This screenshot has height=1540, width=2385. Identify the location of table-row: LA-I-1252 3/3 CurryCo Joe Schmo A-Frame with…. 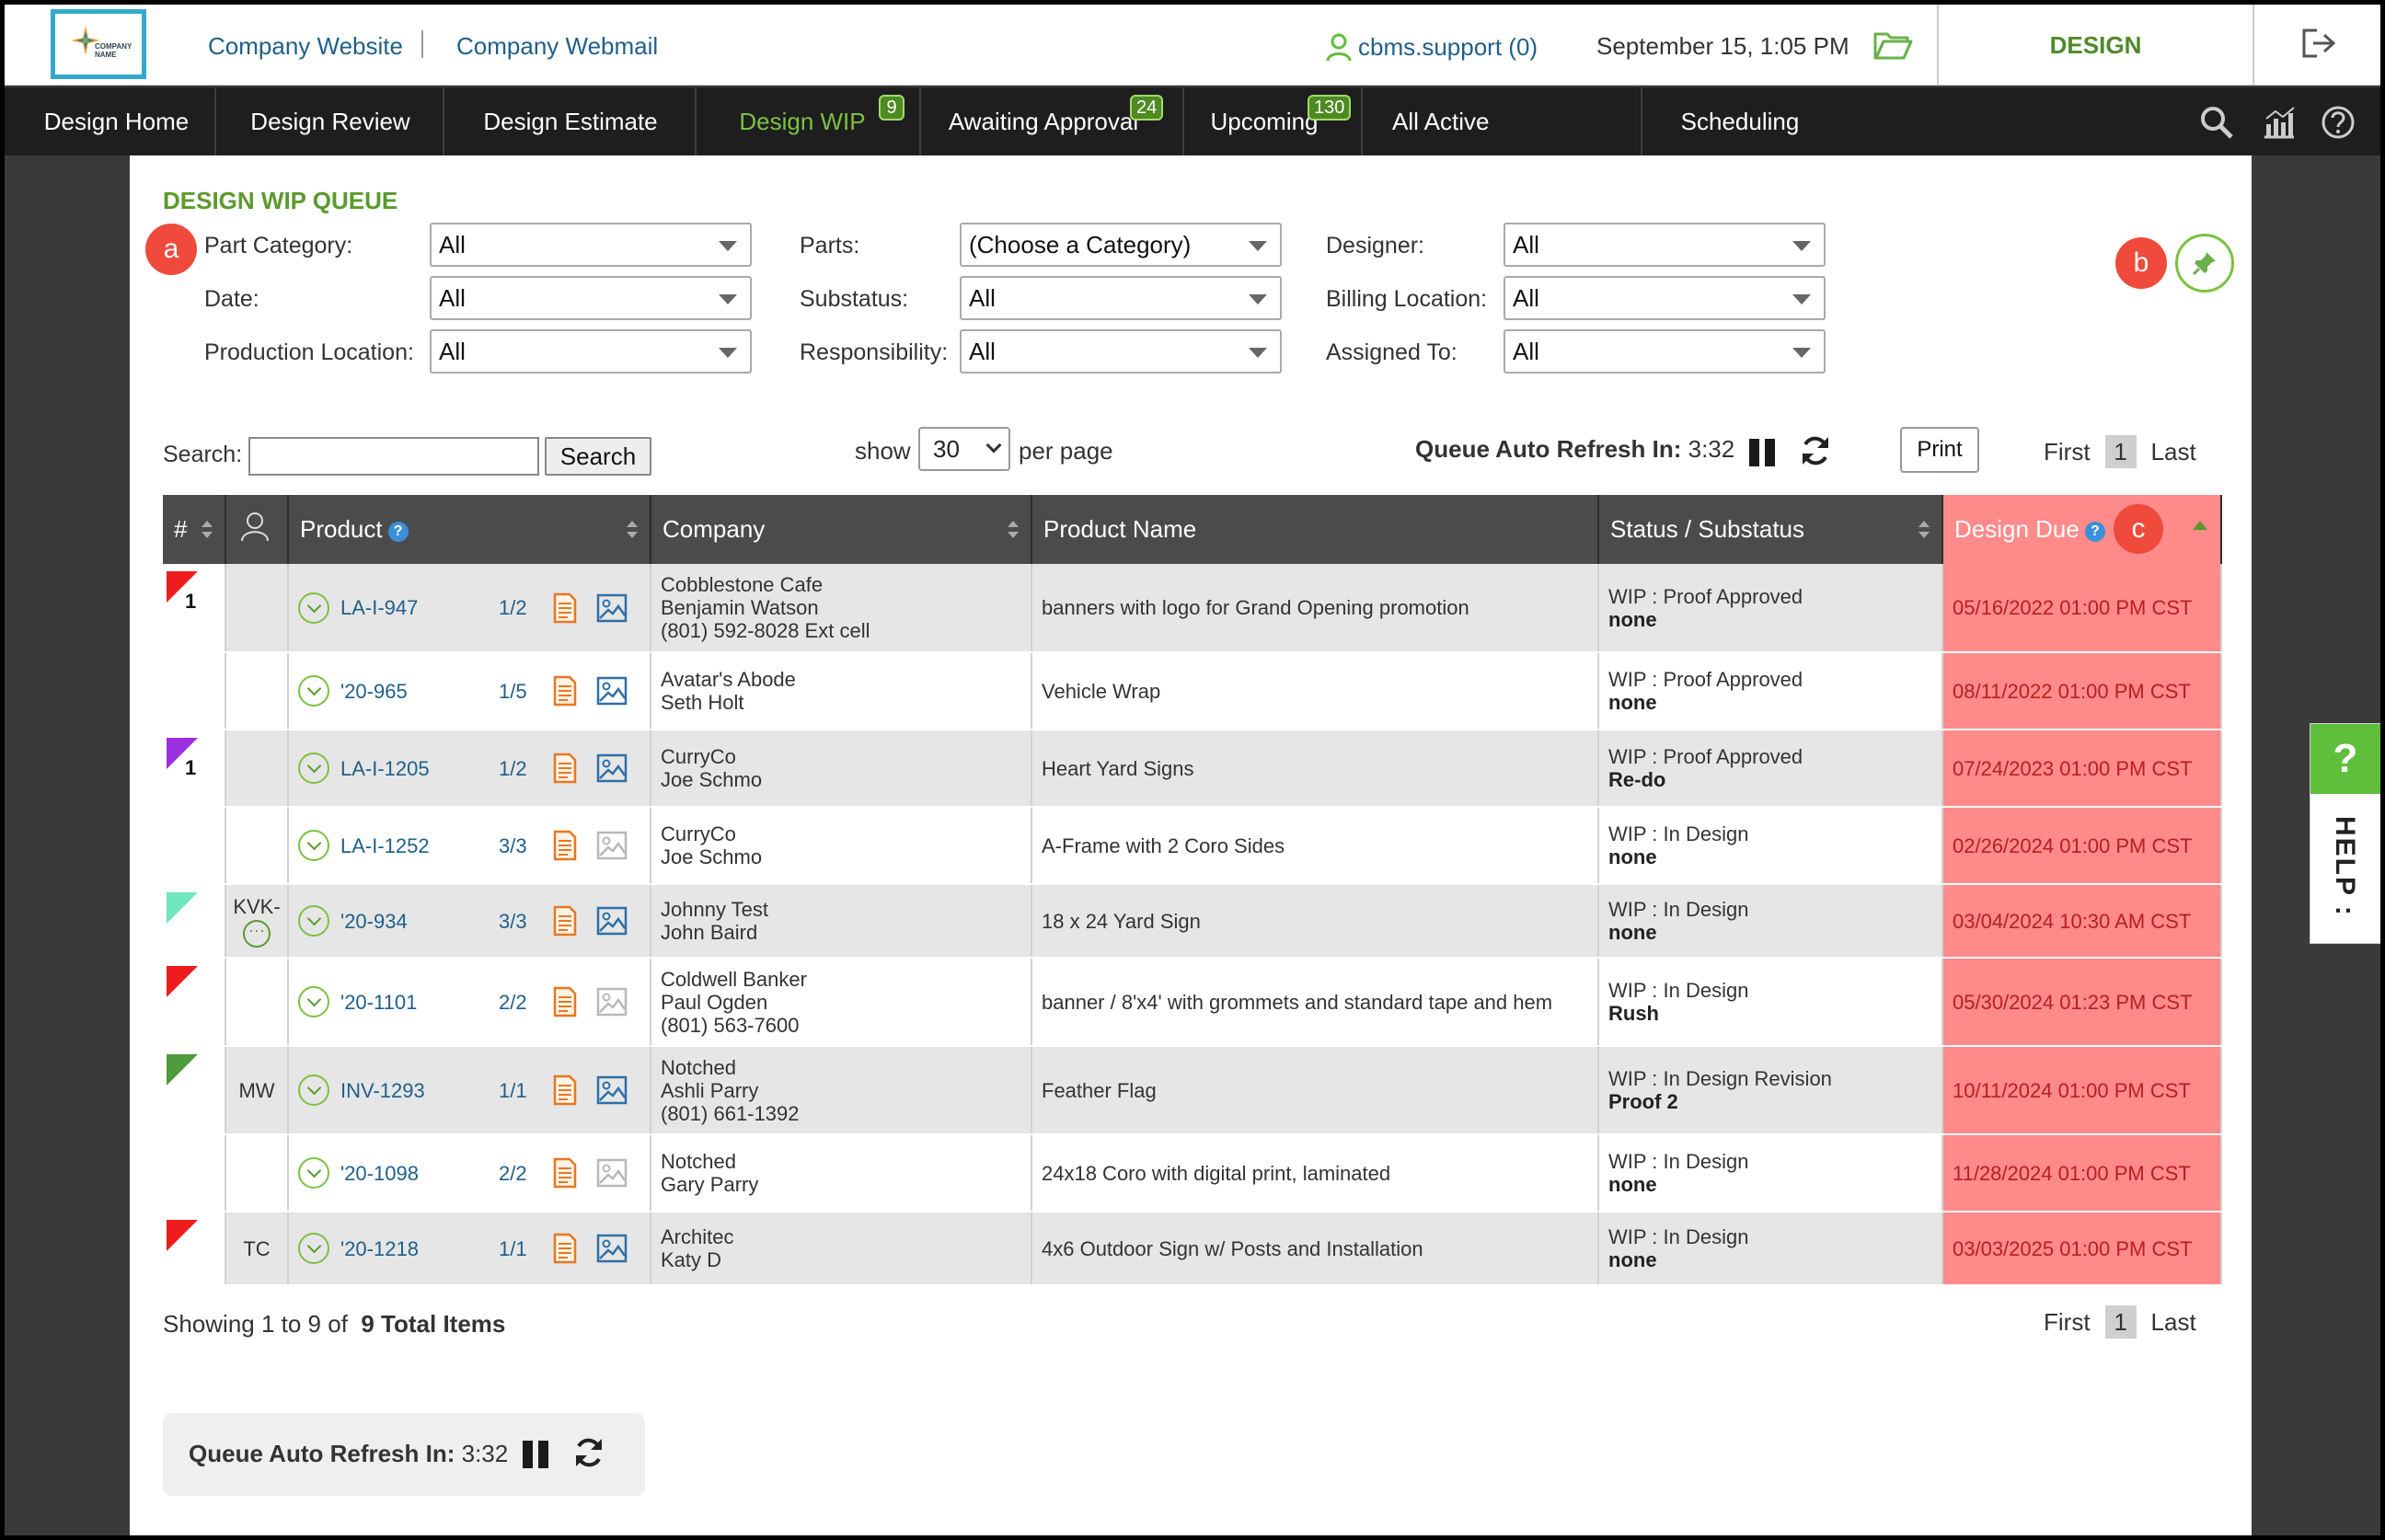
(1192, 846).